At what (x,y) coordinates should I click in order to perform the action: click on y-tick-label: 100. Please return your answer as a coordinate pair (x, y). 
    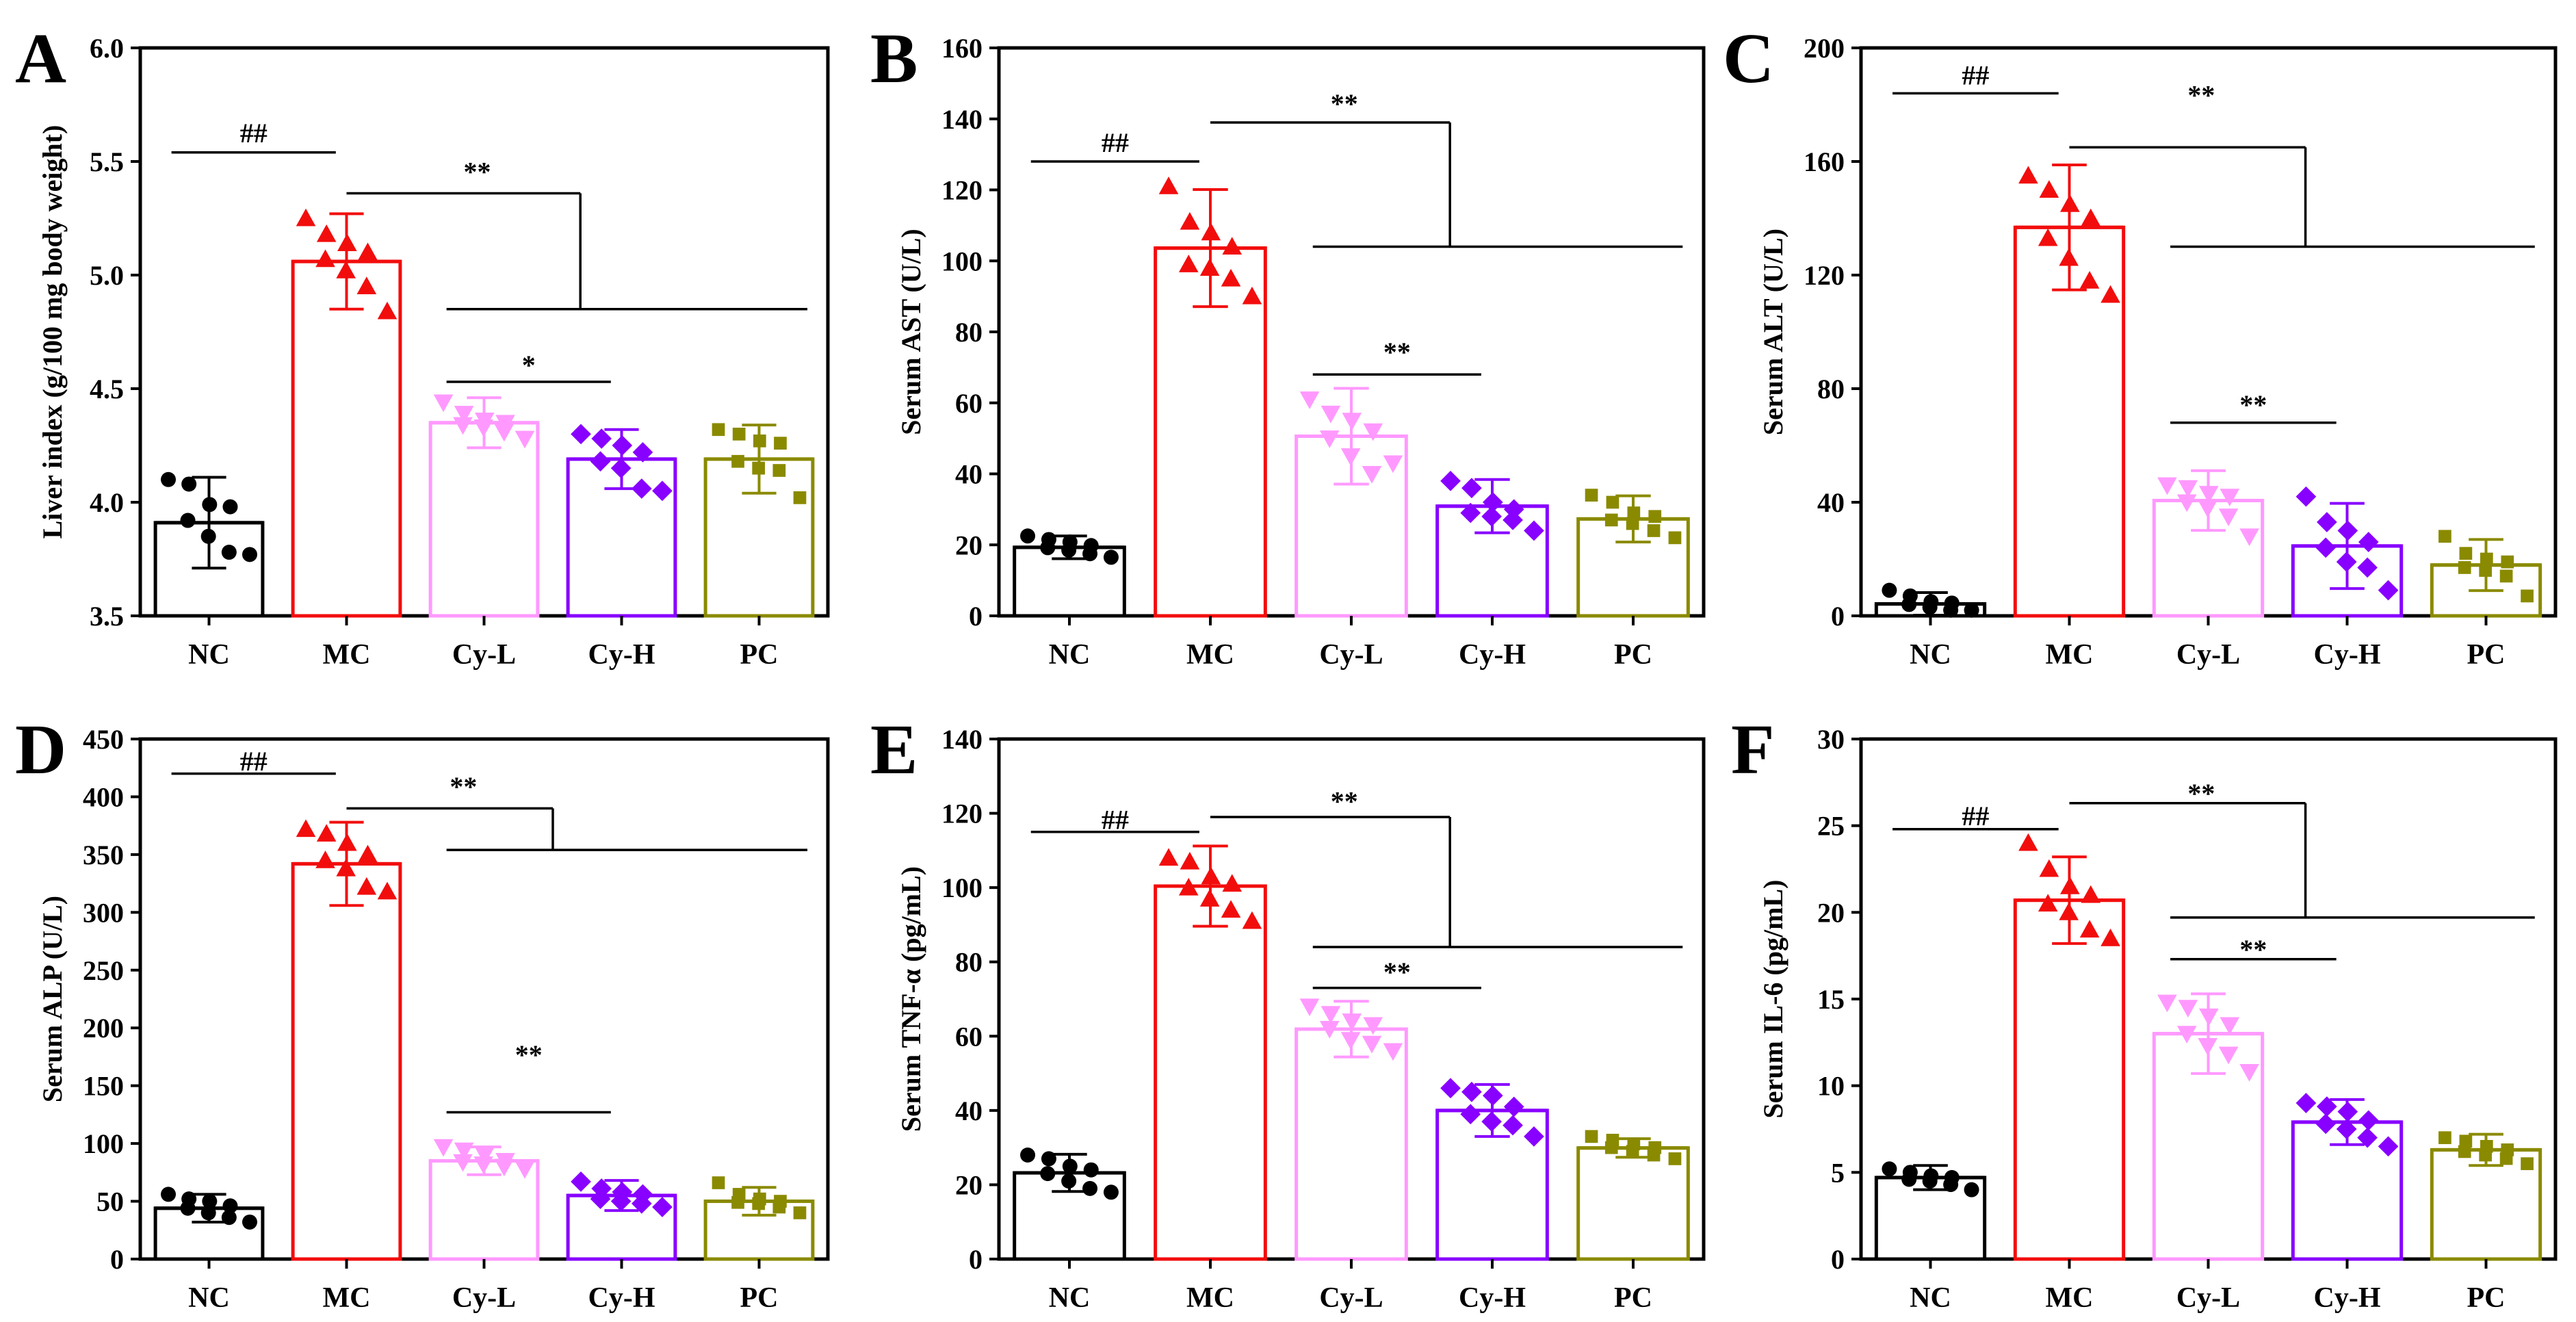
    Looking at the image, I should click on (962, 261).